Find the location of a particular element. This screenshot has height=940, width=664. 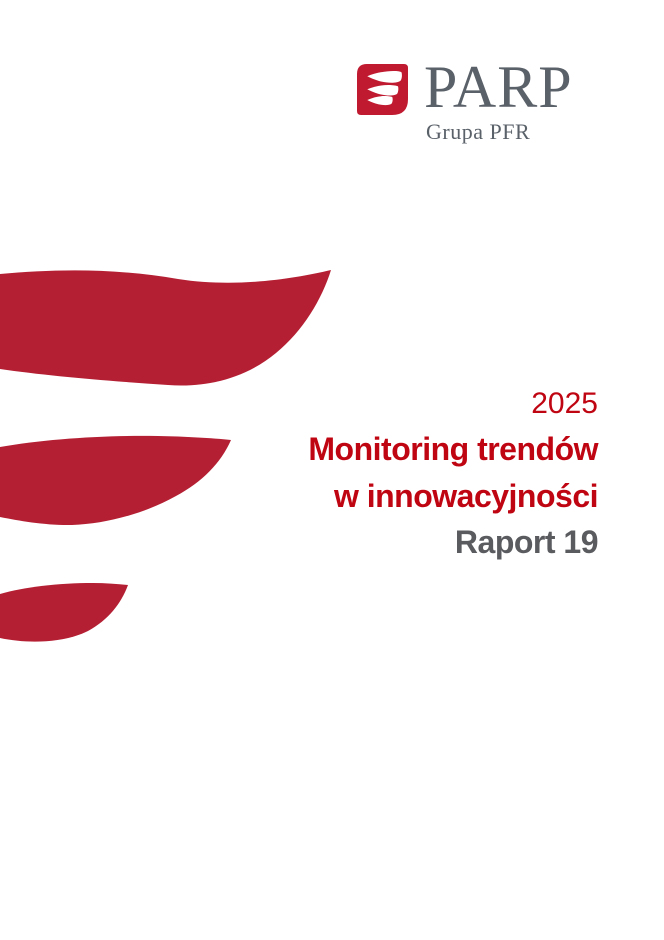

parp-logo: PARP Grupa PFR is located at coordinates (465, 100).